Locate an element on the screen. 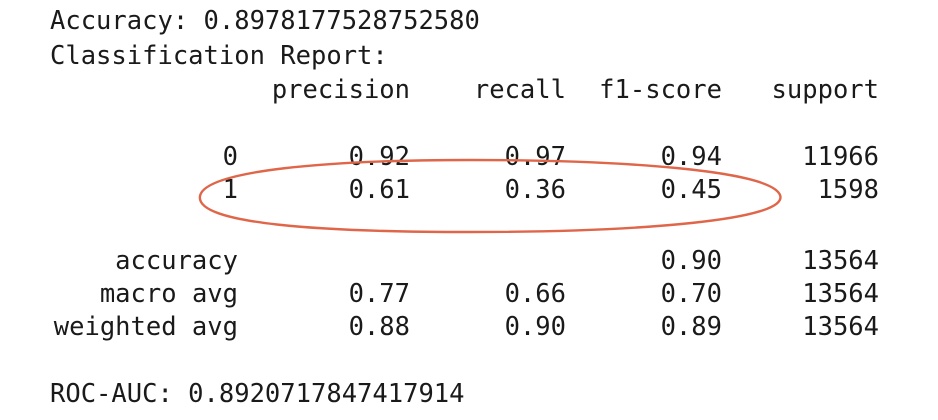 This screenshot has height=420, width=938. summary-label: weighted avg is located at coordinates (145, 327).